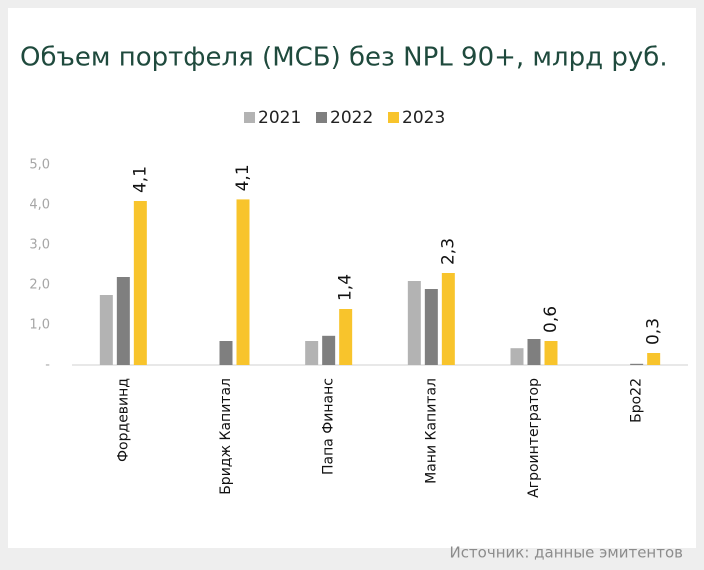 The height and width of the screenshot is (570, 704). What do you see at coordinates (566, 553) in the screenshot?
I see `source-note: Источник: данные эмитентов` at bounding box center [566, 553].